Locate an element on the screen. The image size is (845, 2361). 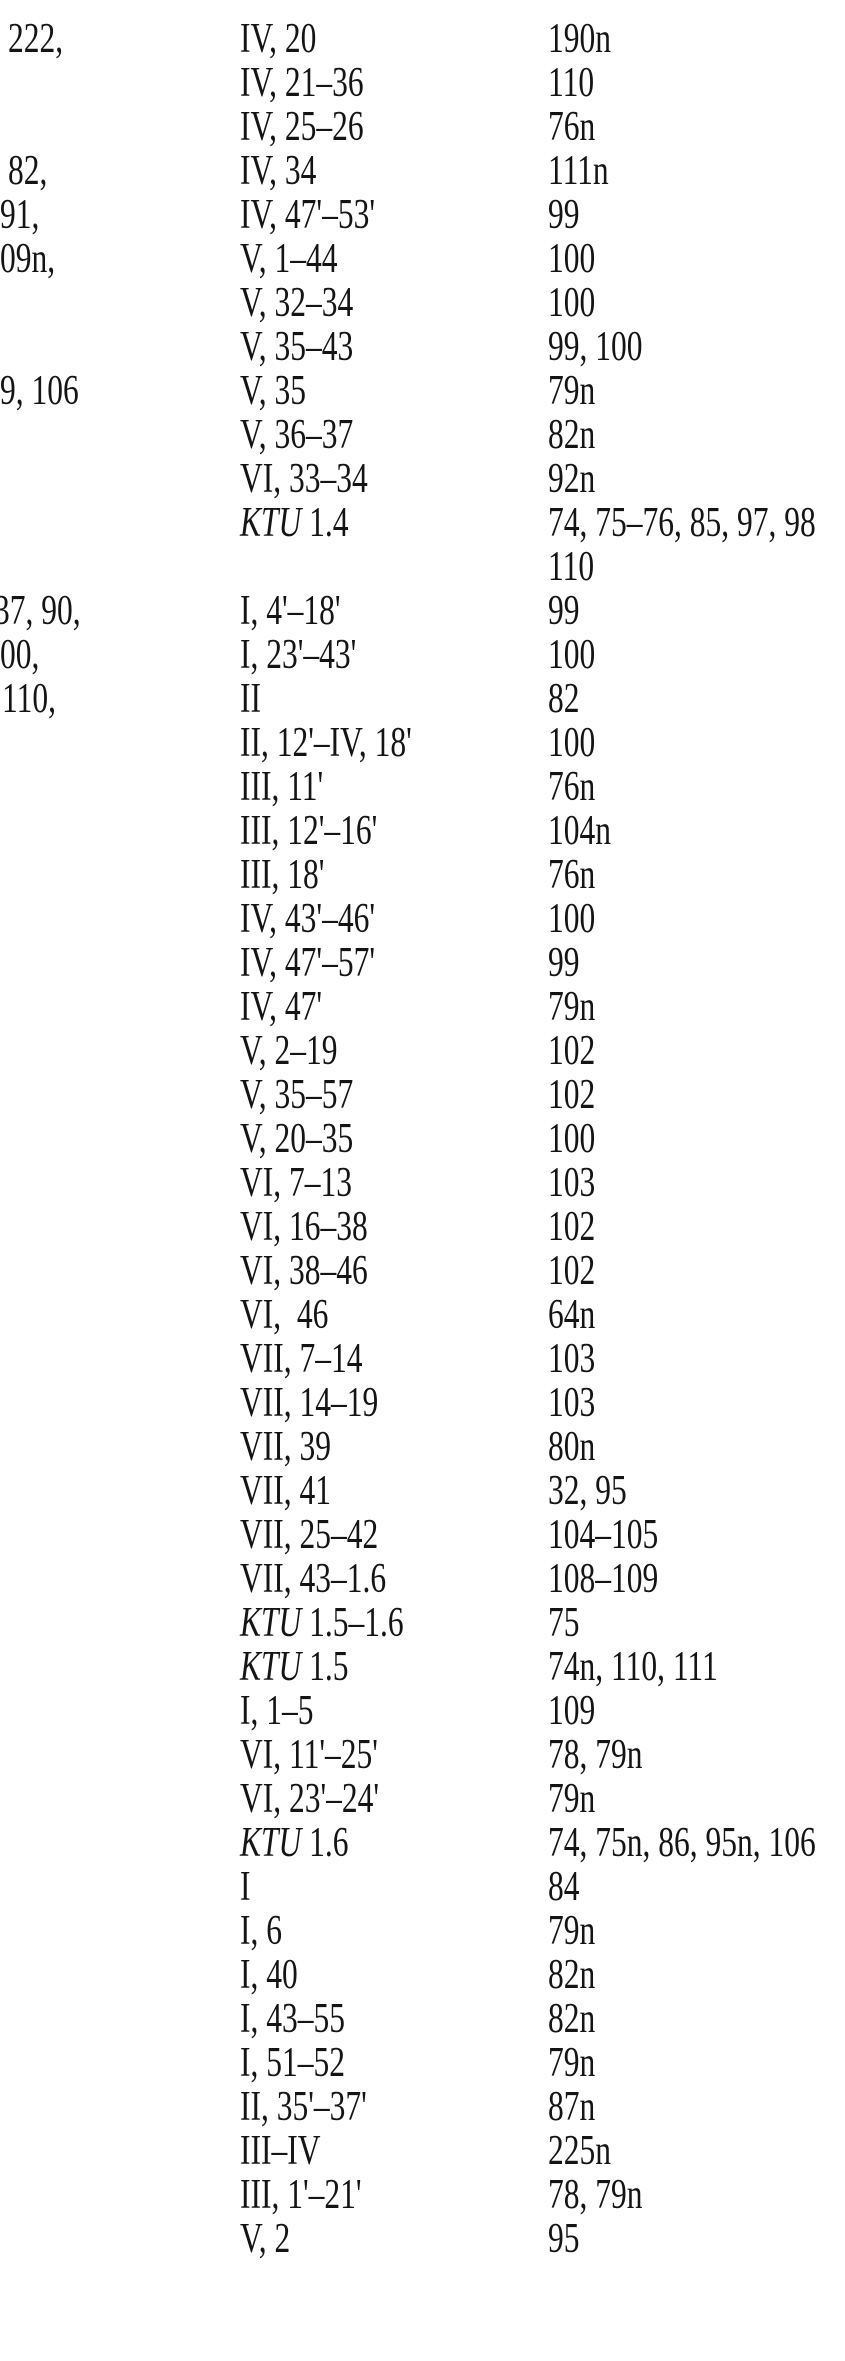
index-row: VI, 38–46 102 is located at coordinates (422, 1271).